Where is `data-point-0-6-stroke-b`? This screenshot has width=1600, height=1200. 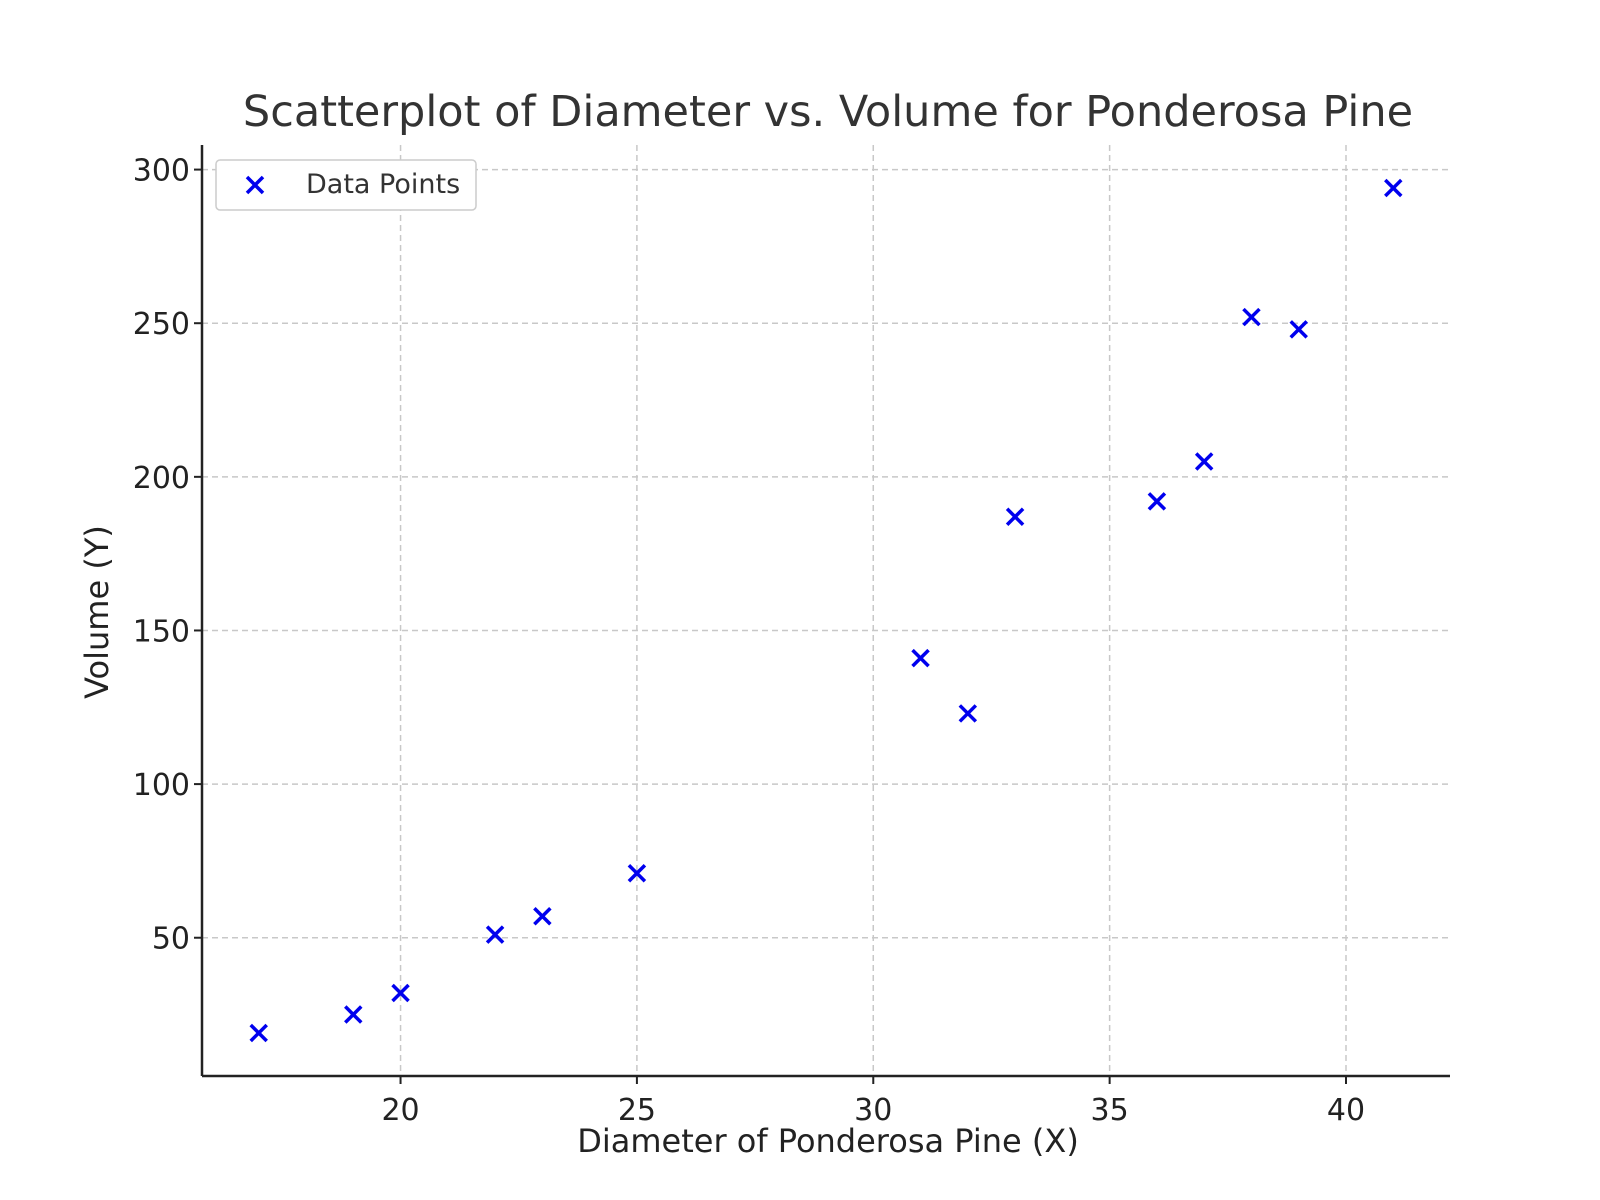 data-point-0-6-stroke-b is located at coordinates (920, 658).